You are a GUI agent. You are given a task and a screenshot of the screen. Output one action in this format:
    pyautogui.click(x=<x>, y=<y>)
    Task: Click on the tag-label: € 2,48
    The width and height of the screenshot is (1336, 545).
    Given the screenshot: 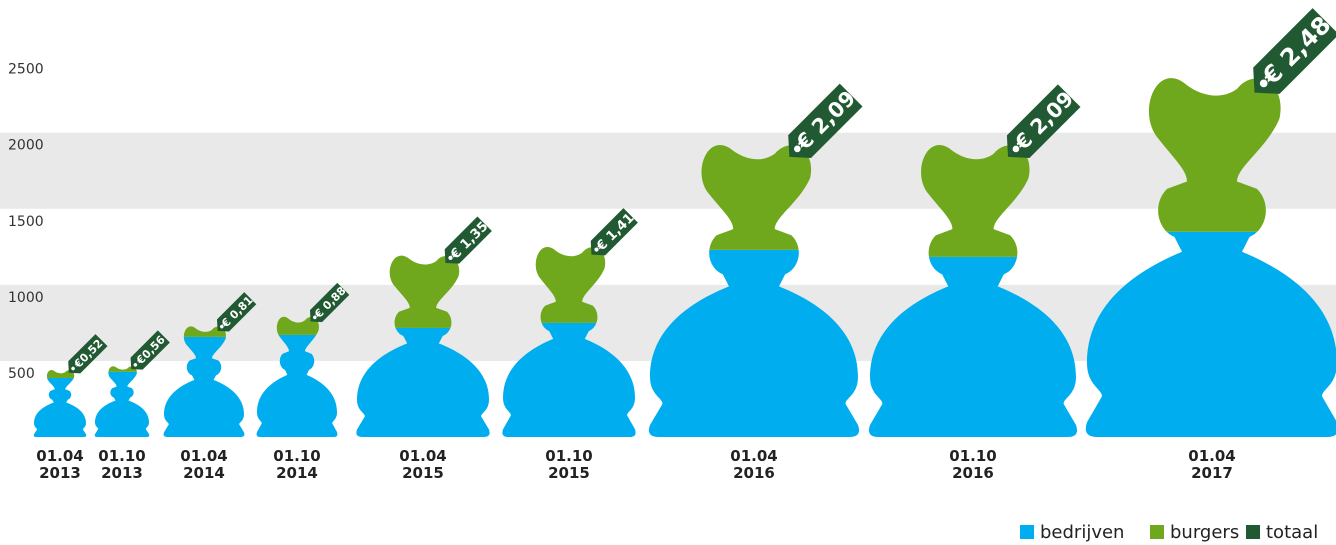 What is the action you would take?
    pyautogui.click(x=1296, y=51)
    